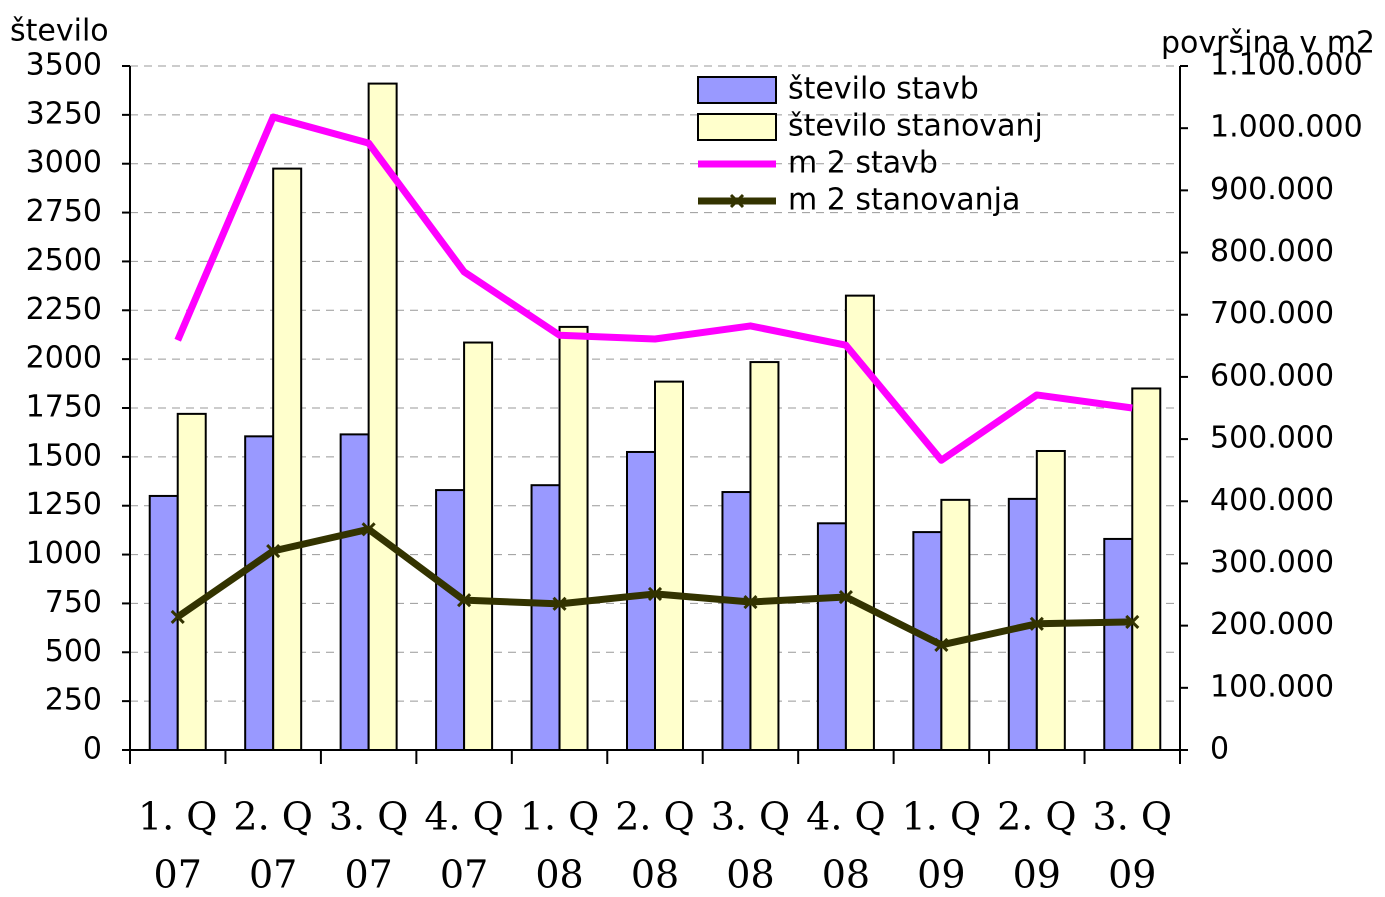 The height and width of the screenshot is (897, 1385). Describe the element at coordinates (73, 651) in the screenshot. I see `y-tick-label: 500` at that location.